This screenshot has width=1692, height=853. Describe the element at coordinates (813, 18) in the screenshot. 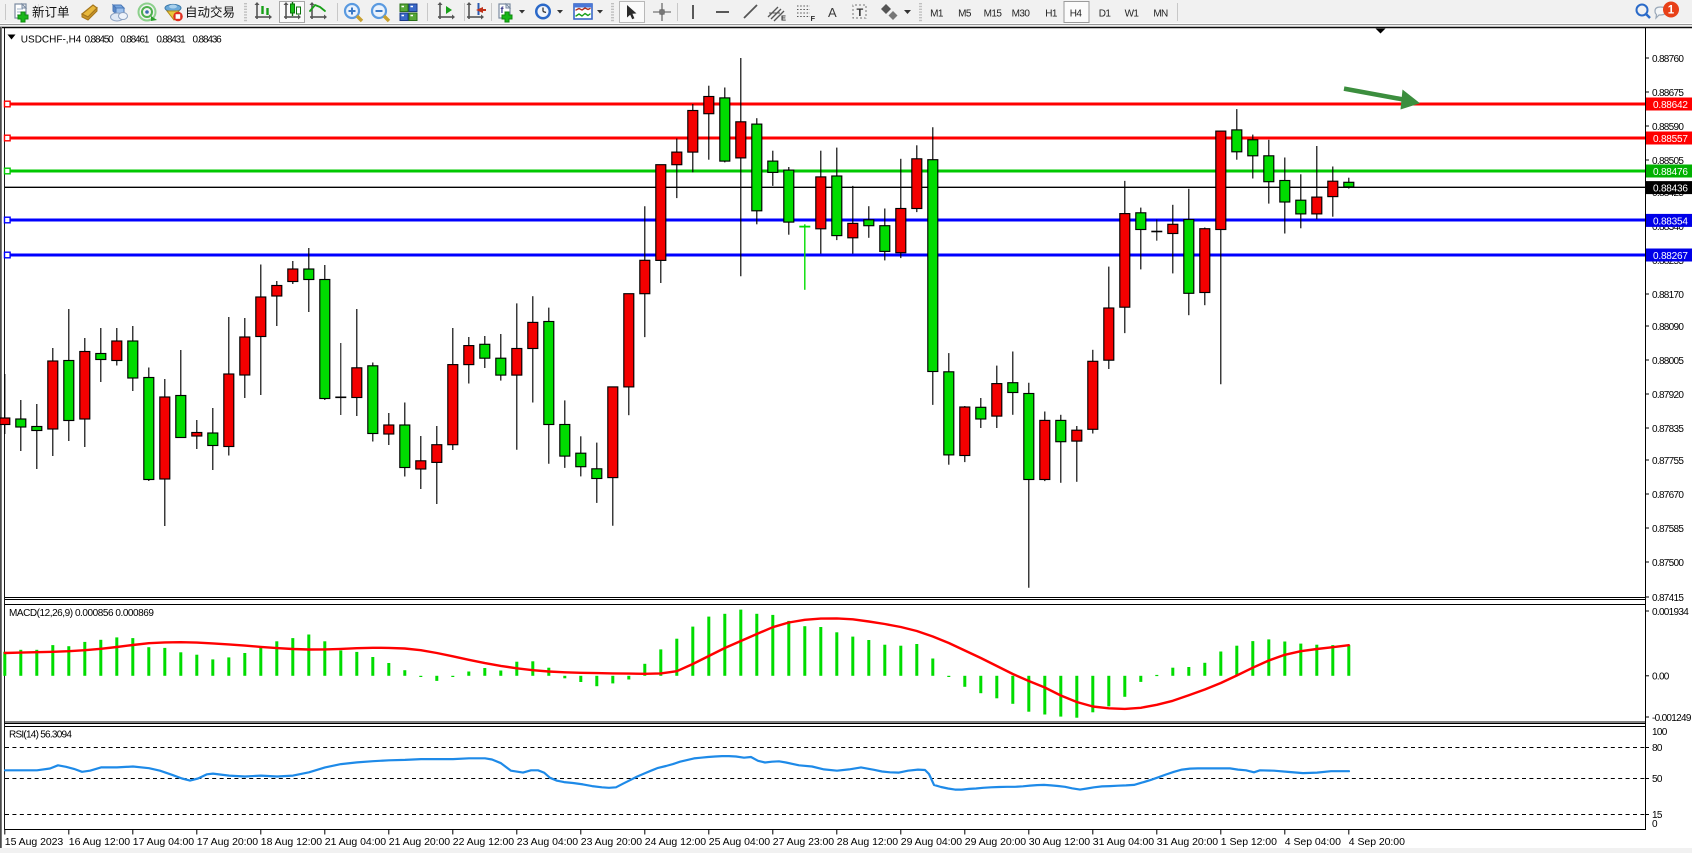

I see `svg-text: F` at that location.